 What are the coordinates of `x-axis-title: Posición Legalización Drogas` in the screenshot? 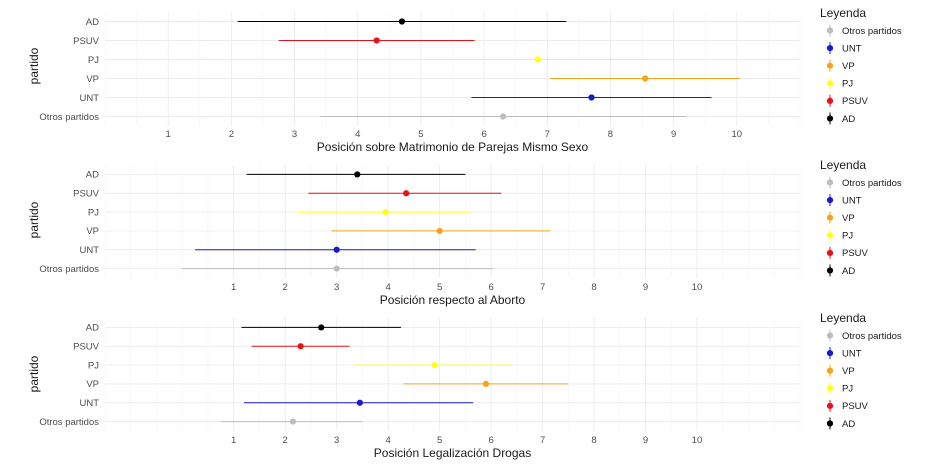 It's located at (452, 453).